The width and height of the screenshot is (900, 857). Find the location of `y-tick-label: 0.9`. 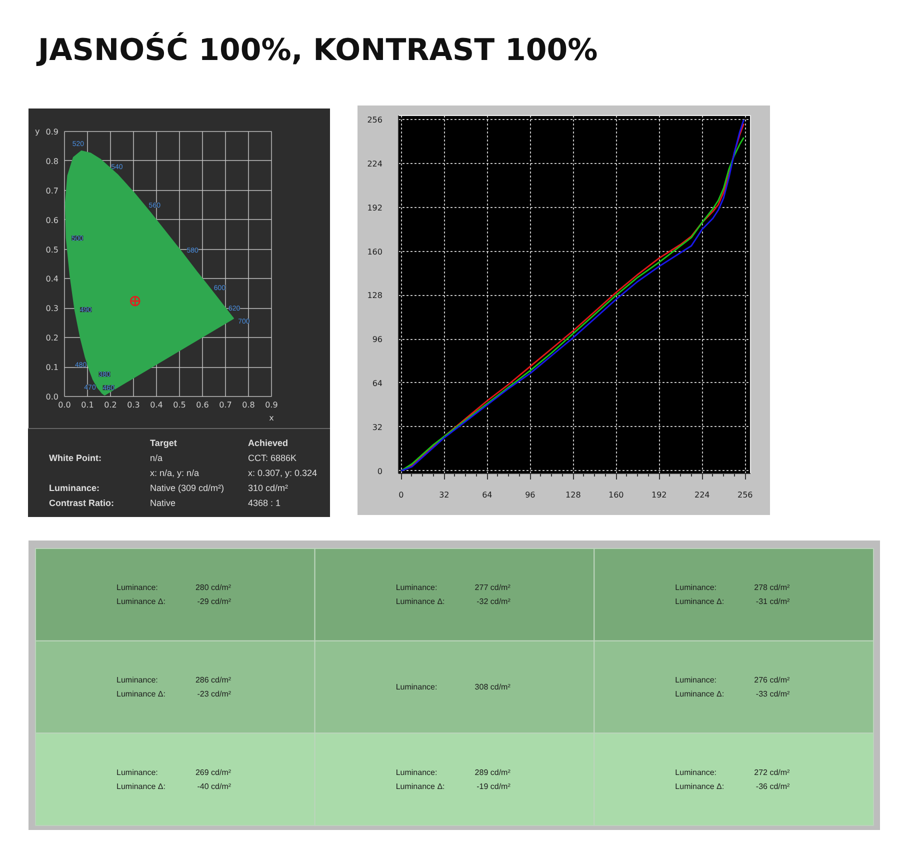

y-tick-label: 0.9 is located at coordinates (52, 132).